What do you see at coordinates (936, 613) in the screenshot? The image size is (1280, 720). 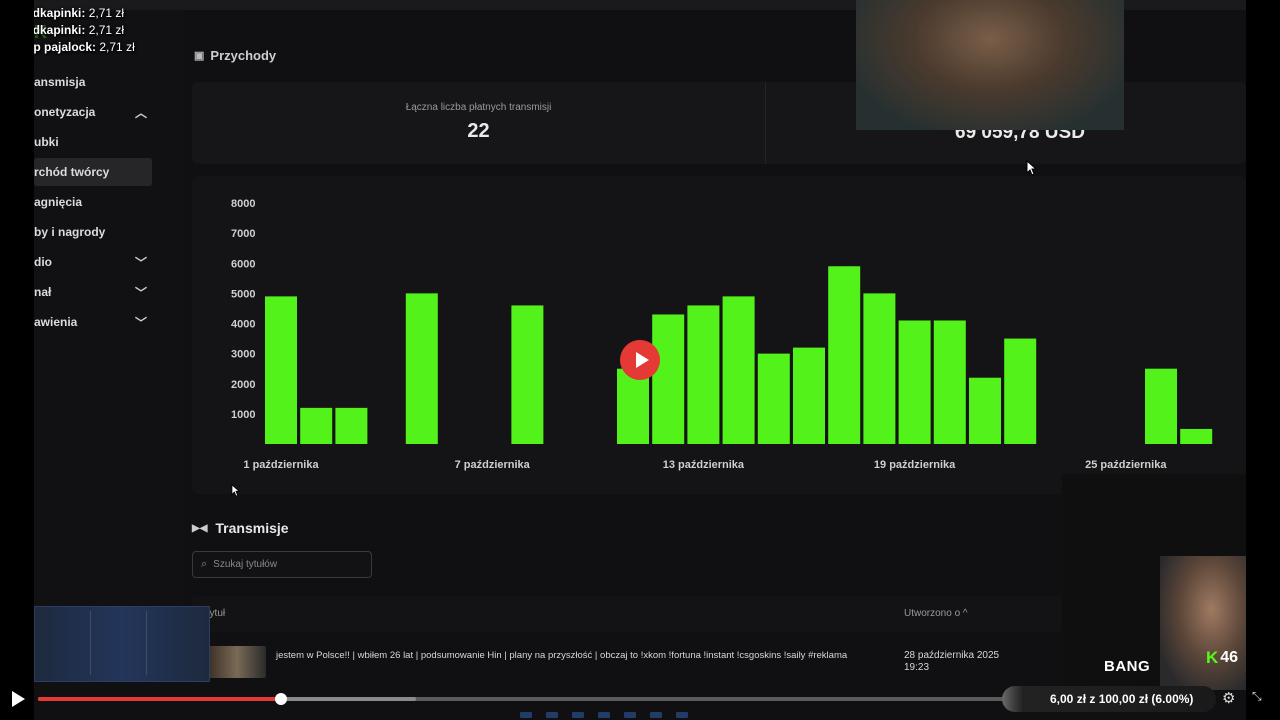 I see `column-header-created: Utworzono o ^` at bounding box center [936, 613].